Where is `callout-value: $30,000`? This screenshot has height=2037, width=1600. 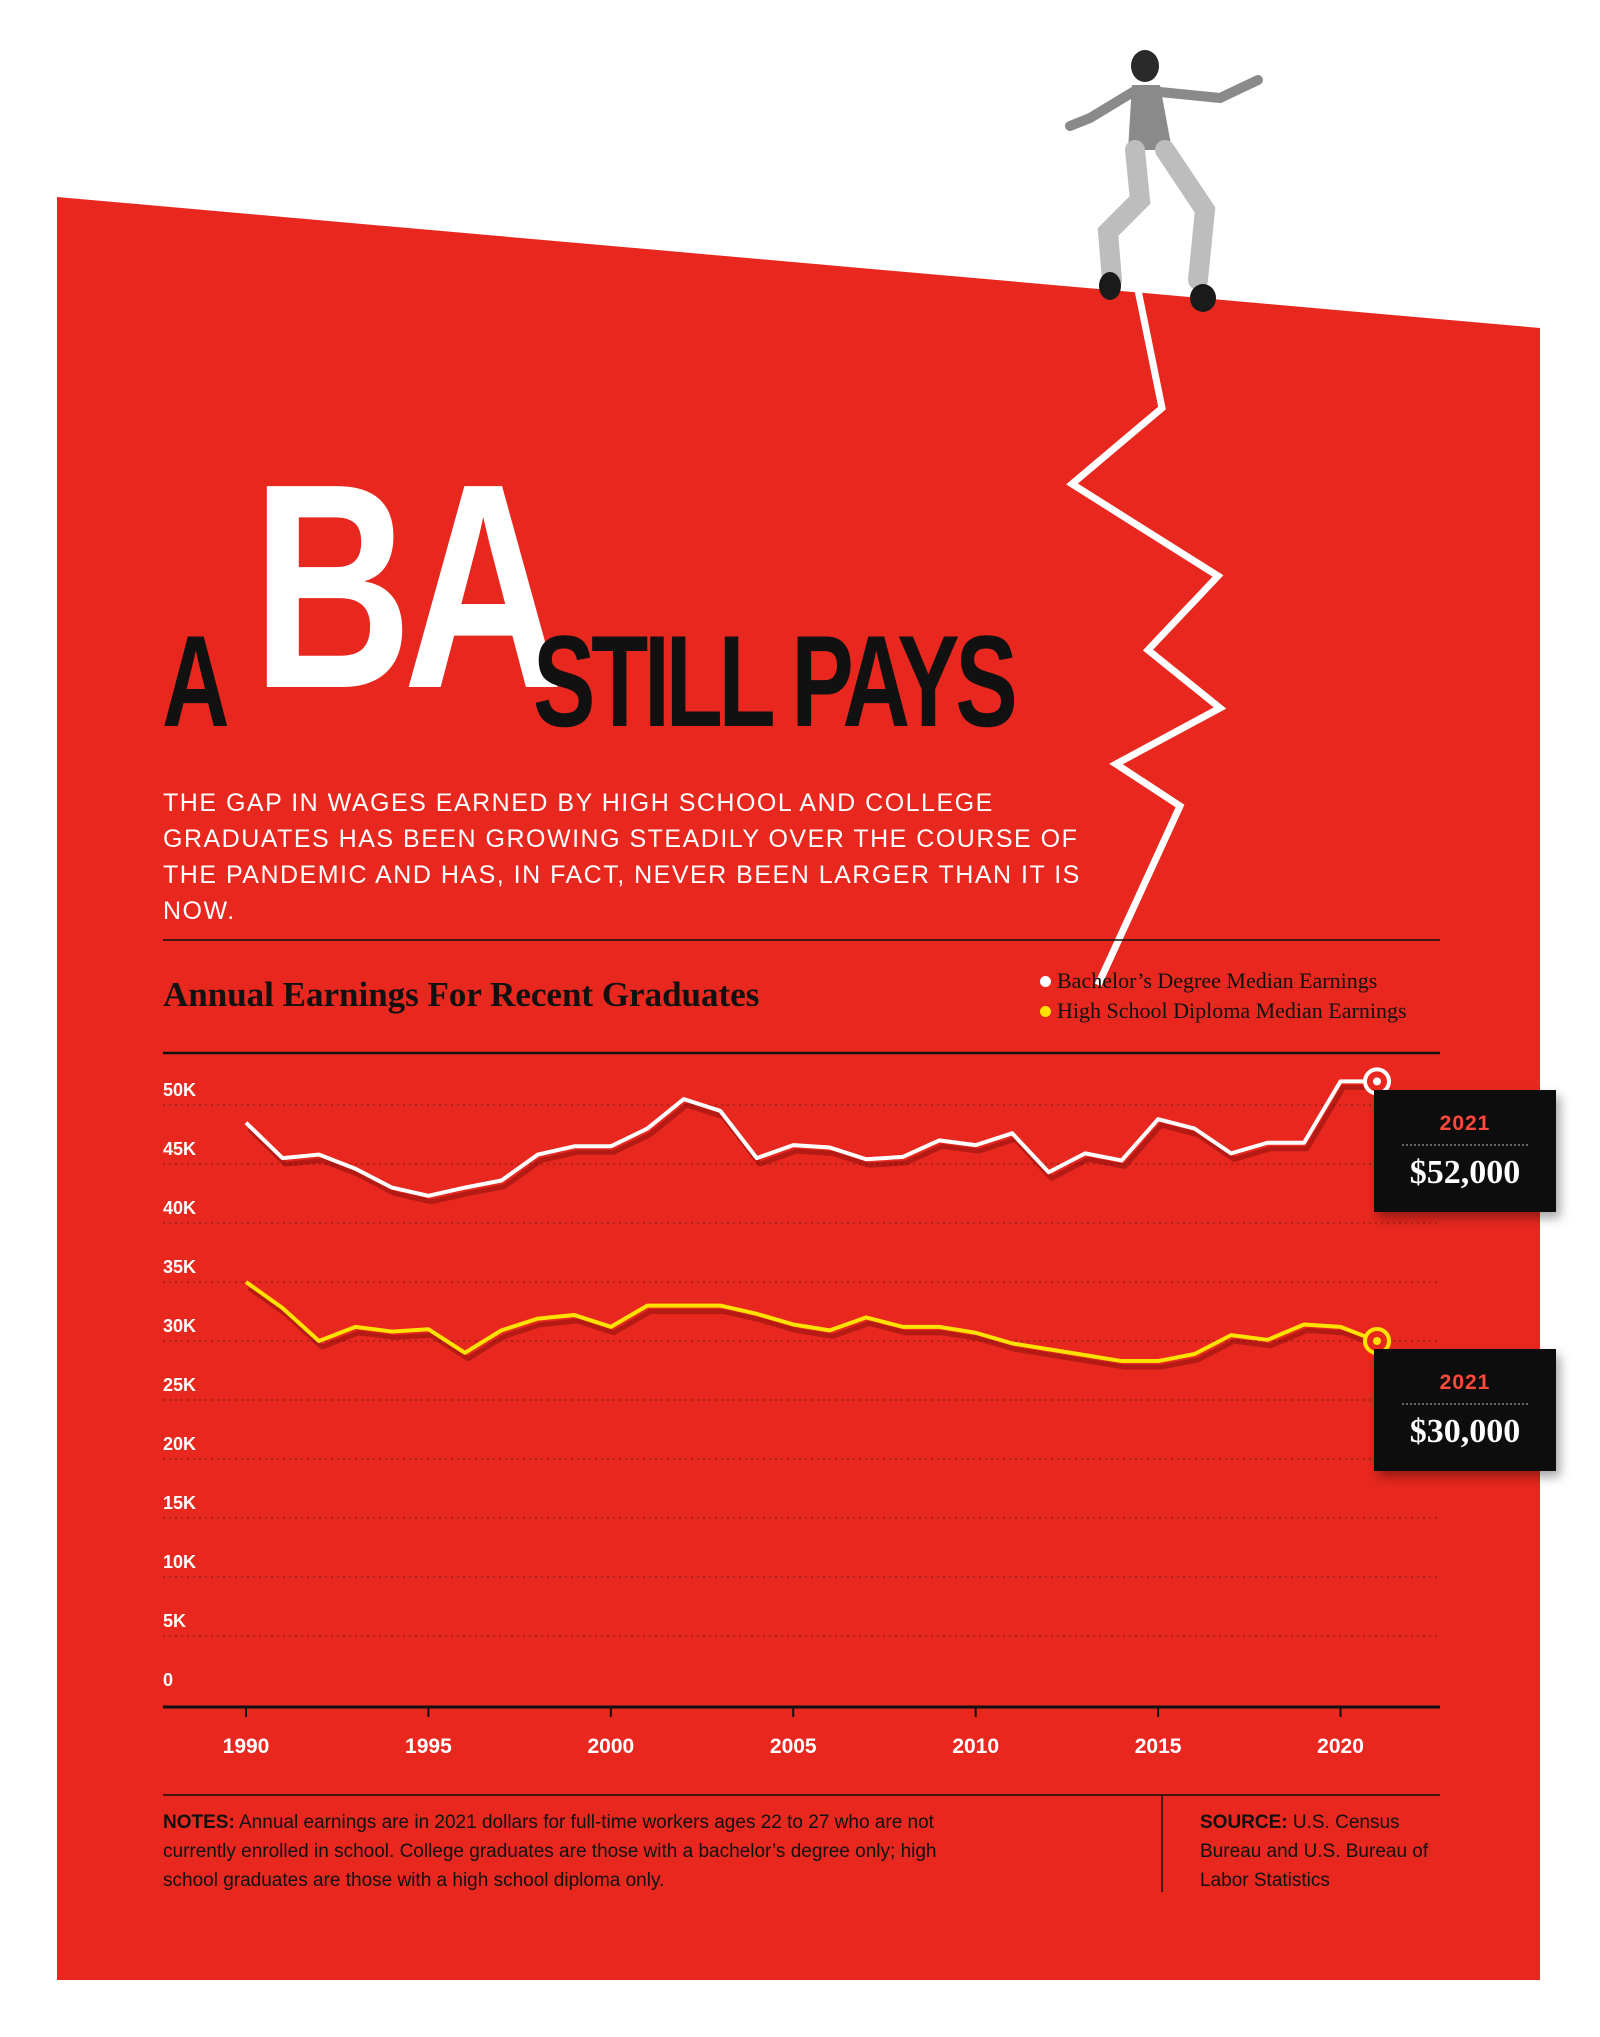
callout-value: $30,000 is located at coordinates (1465, 1431).